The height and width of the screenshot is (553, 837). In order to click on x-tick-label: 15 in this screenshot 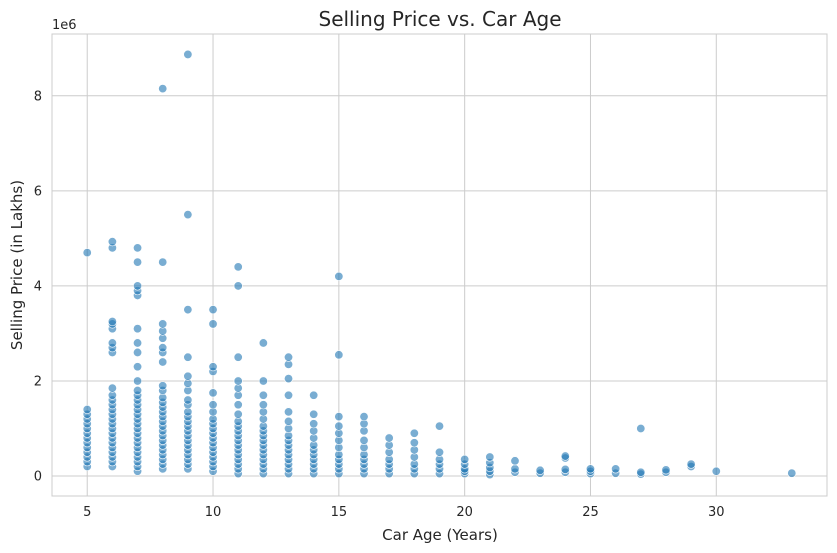, I will do `click(339, 512)`.